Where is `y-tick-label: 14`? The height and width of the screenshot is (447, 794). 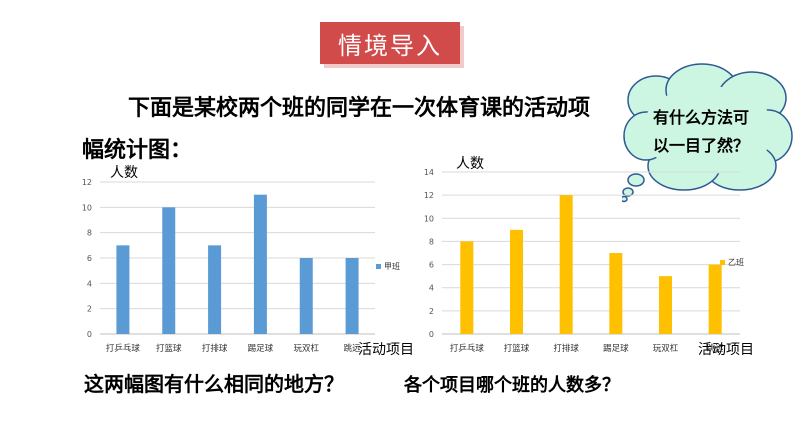
y-tick-label: 14 is located at coordinates (429, 172).